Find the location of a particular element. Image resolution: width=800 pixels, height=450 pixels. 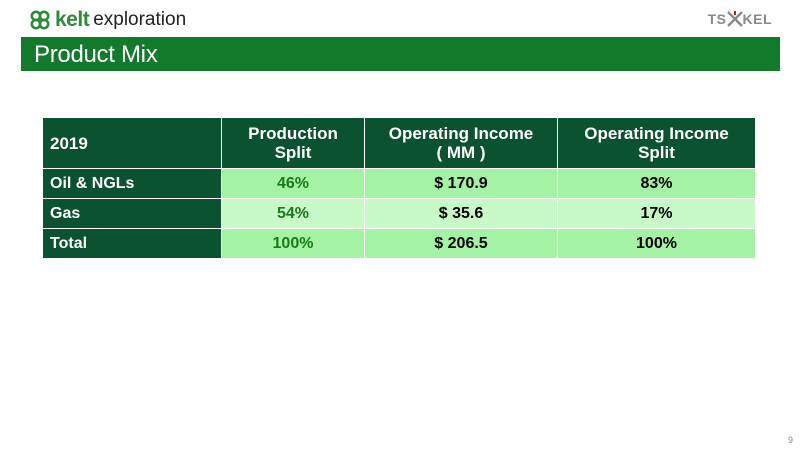

production-split-cell: 46% is located at coordinates (293, 183).